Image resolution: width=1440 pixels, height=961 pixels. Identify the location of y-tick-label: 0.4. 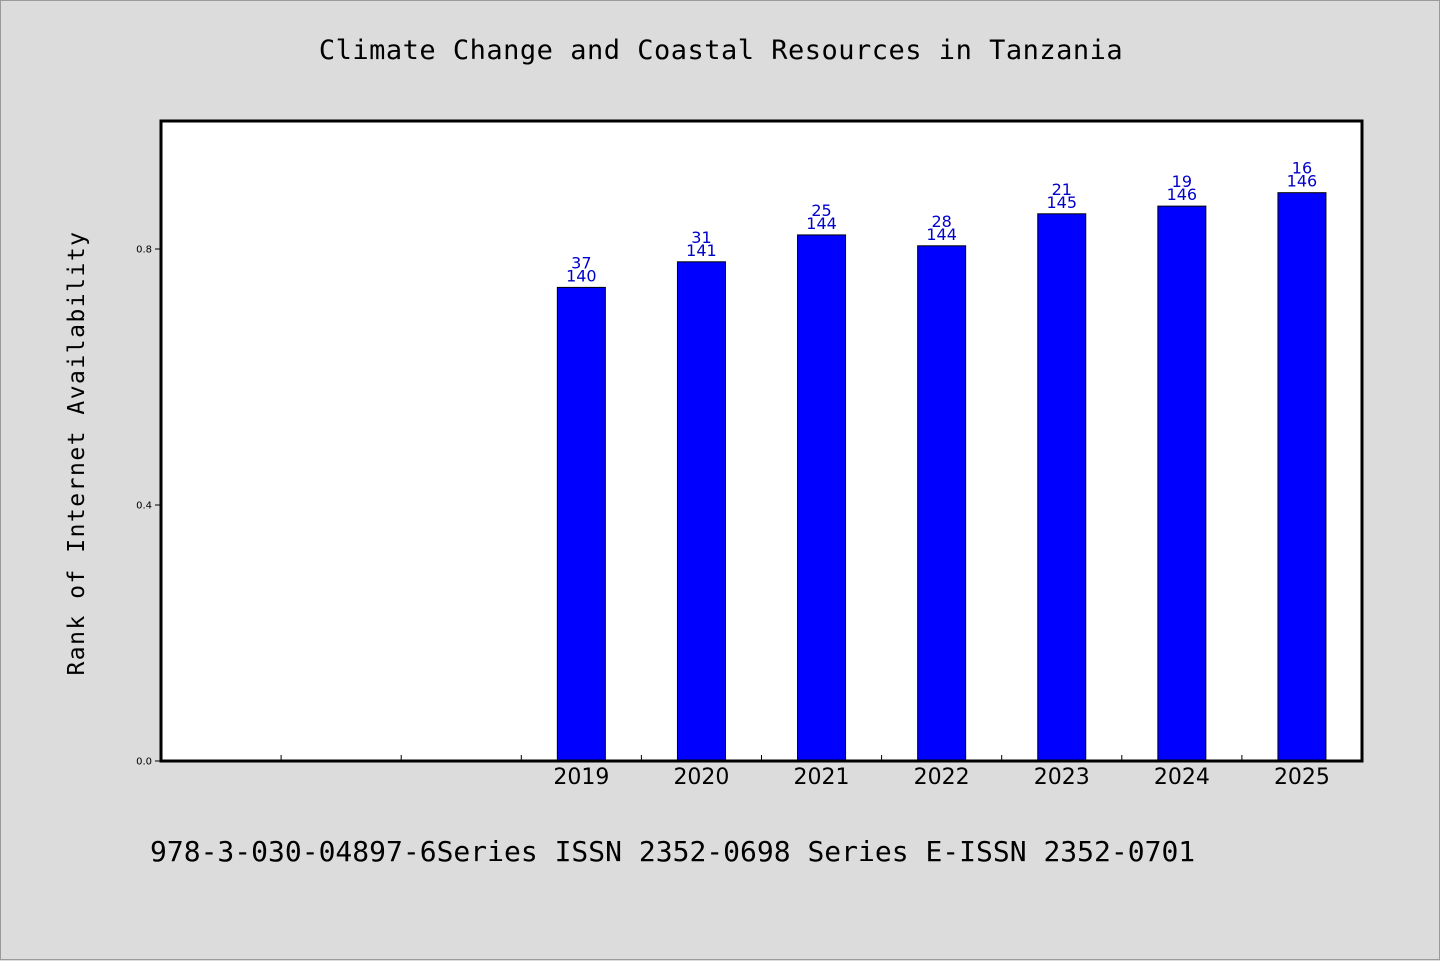
(144, 506).